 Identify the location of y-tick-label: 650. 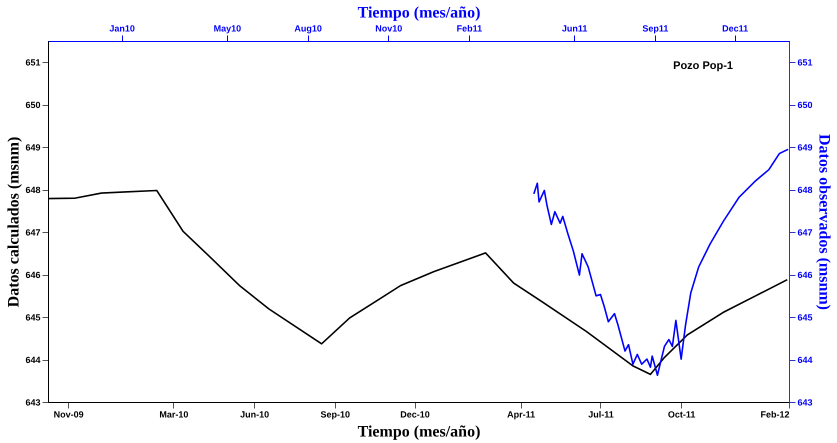
(32, 105).